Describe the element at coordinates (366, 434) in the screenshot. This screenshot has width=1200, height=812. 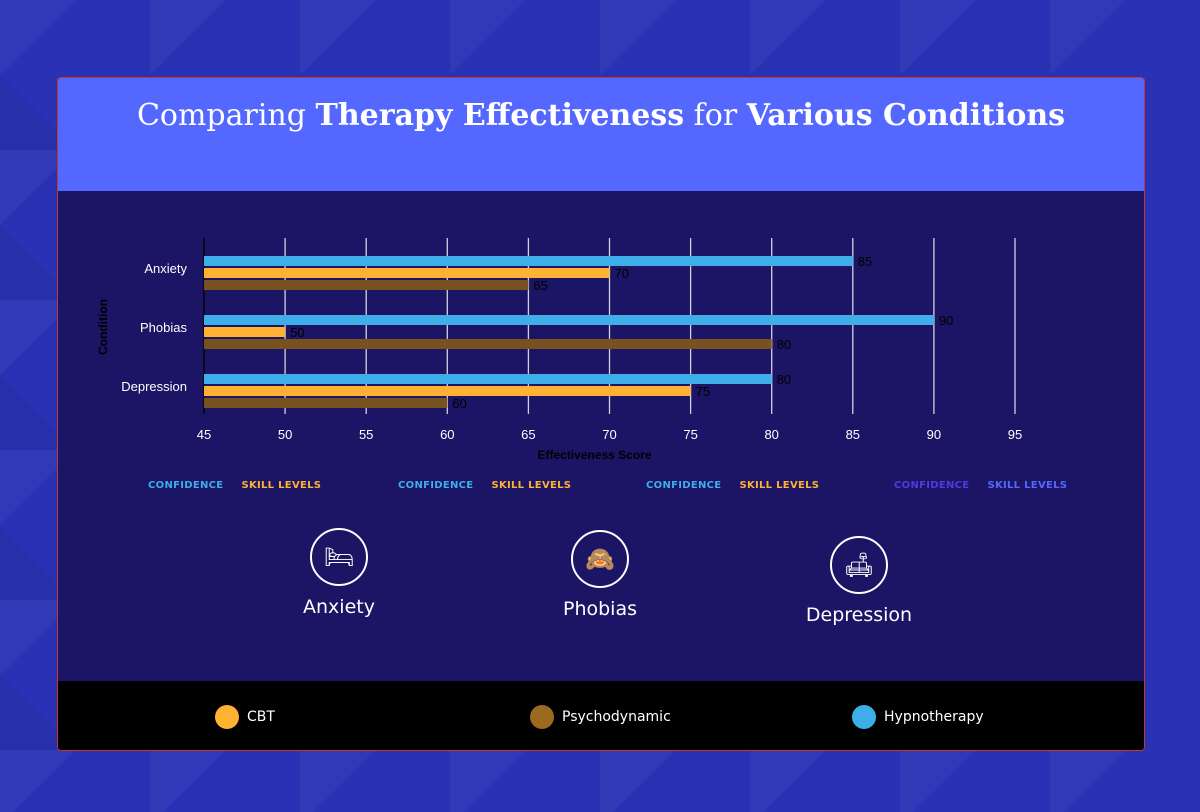
I see `x-tick-label: 55` at that location.